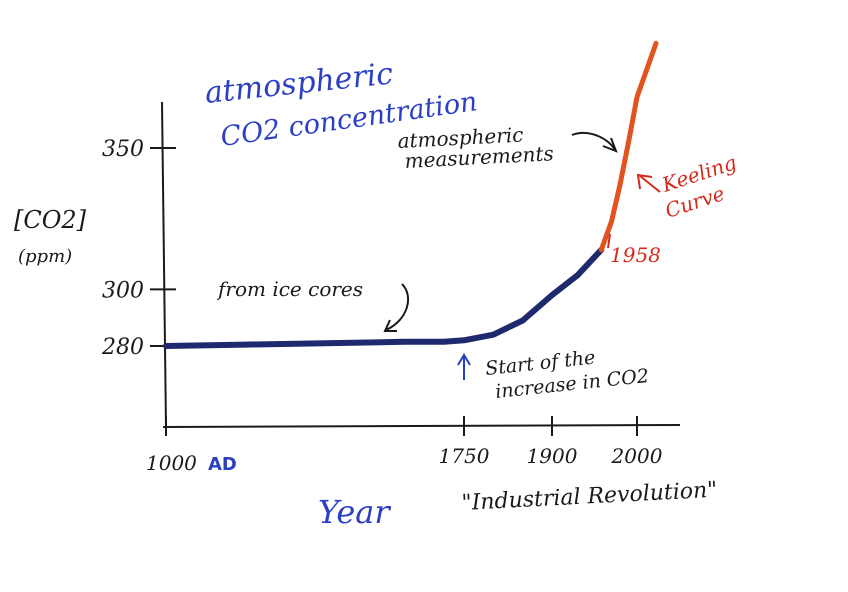  I want to click on ice-cores-arrow-head, so click(390, 325).